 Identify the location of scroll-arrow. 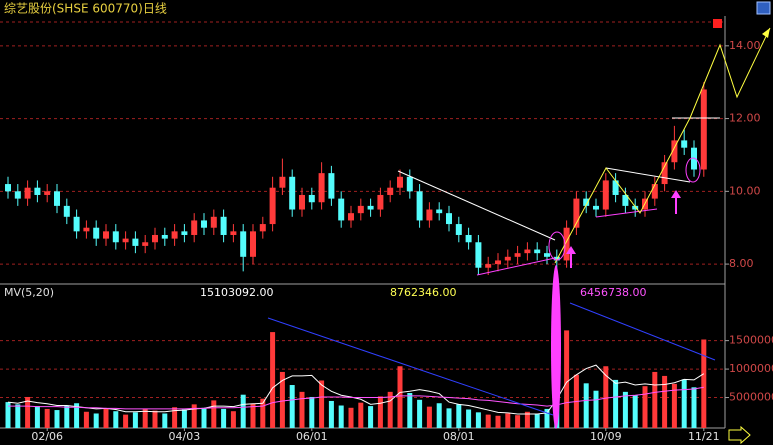
(739, 435).